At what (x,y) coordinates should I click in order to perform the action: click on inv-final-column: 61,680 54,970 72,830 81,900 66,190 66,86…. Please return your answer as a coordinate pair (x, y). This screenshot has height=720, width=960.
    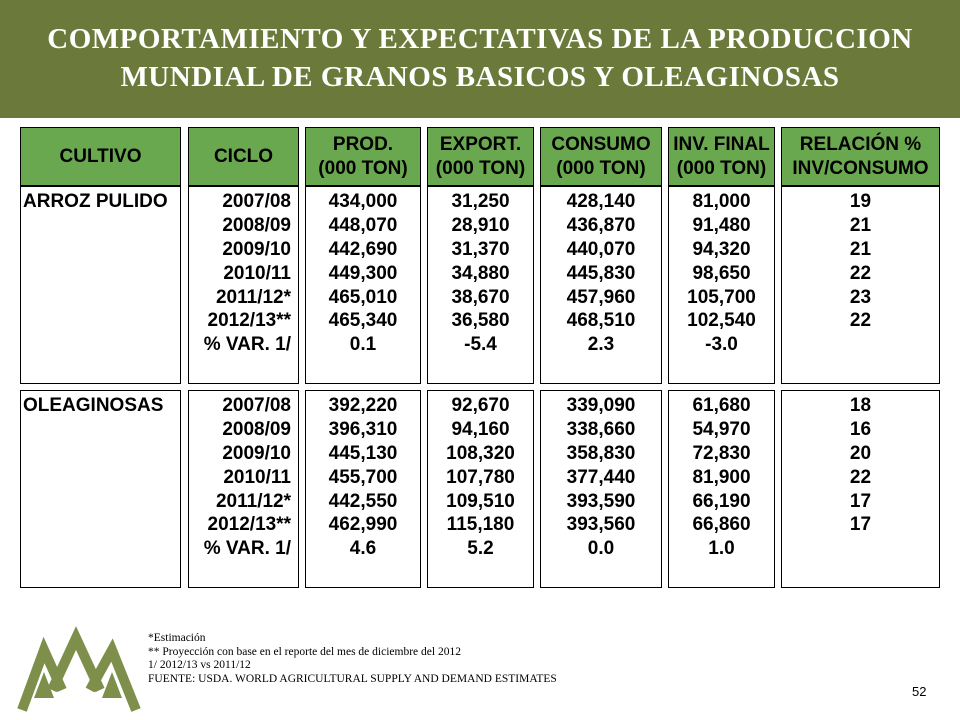
    Looking at the image, I should click on (721, 477).